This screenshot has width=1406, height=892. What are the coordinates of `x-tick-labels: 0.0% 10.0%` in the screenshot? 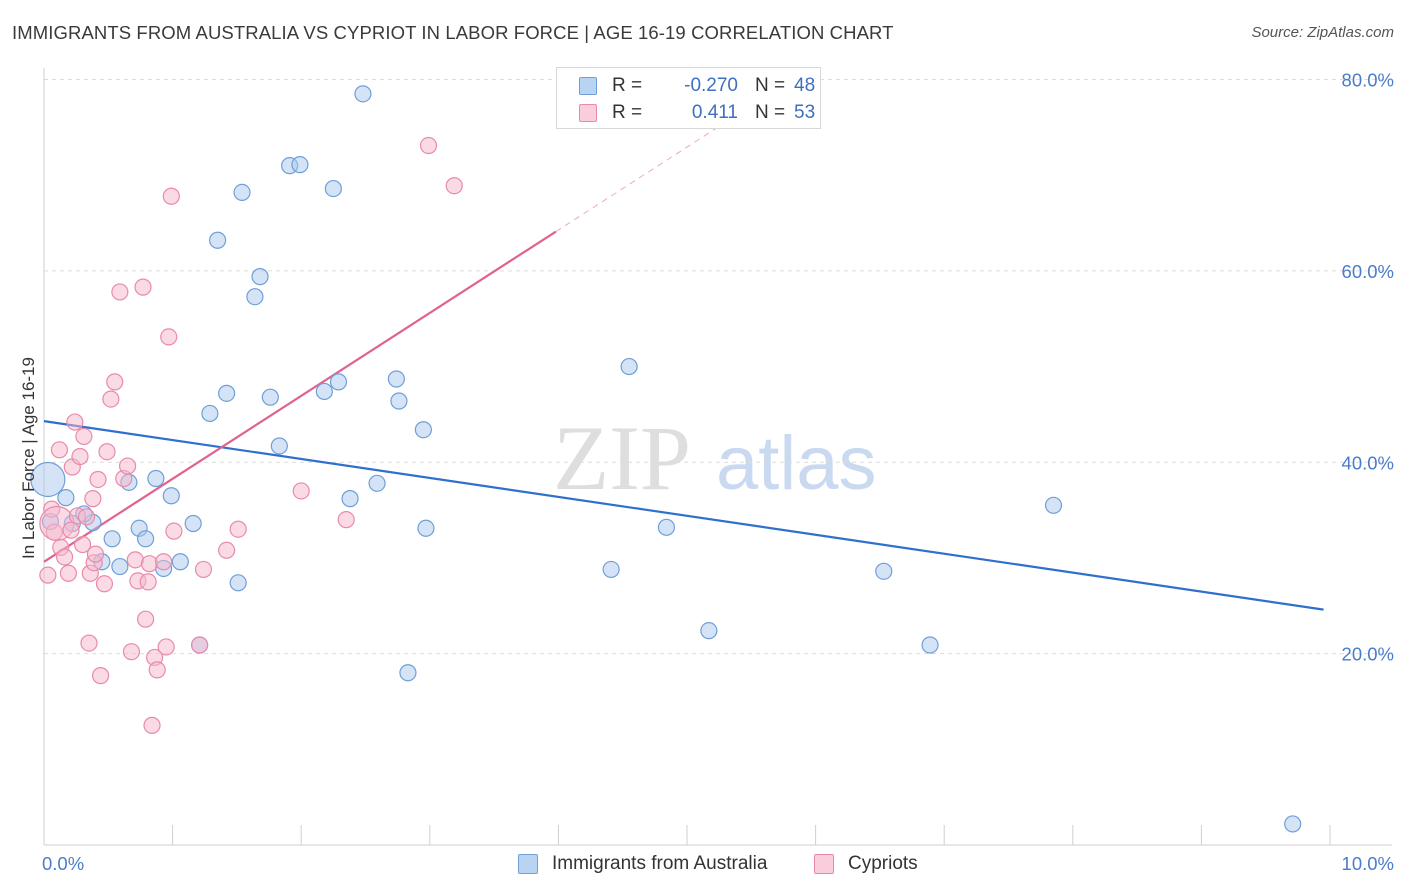 It's located at (718, 863).